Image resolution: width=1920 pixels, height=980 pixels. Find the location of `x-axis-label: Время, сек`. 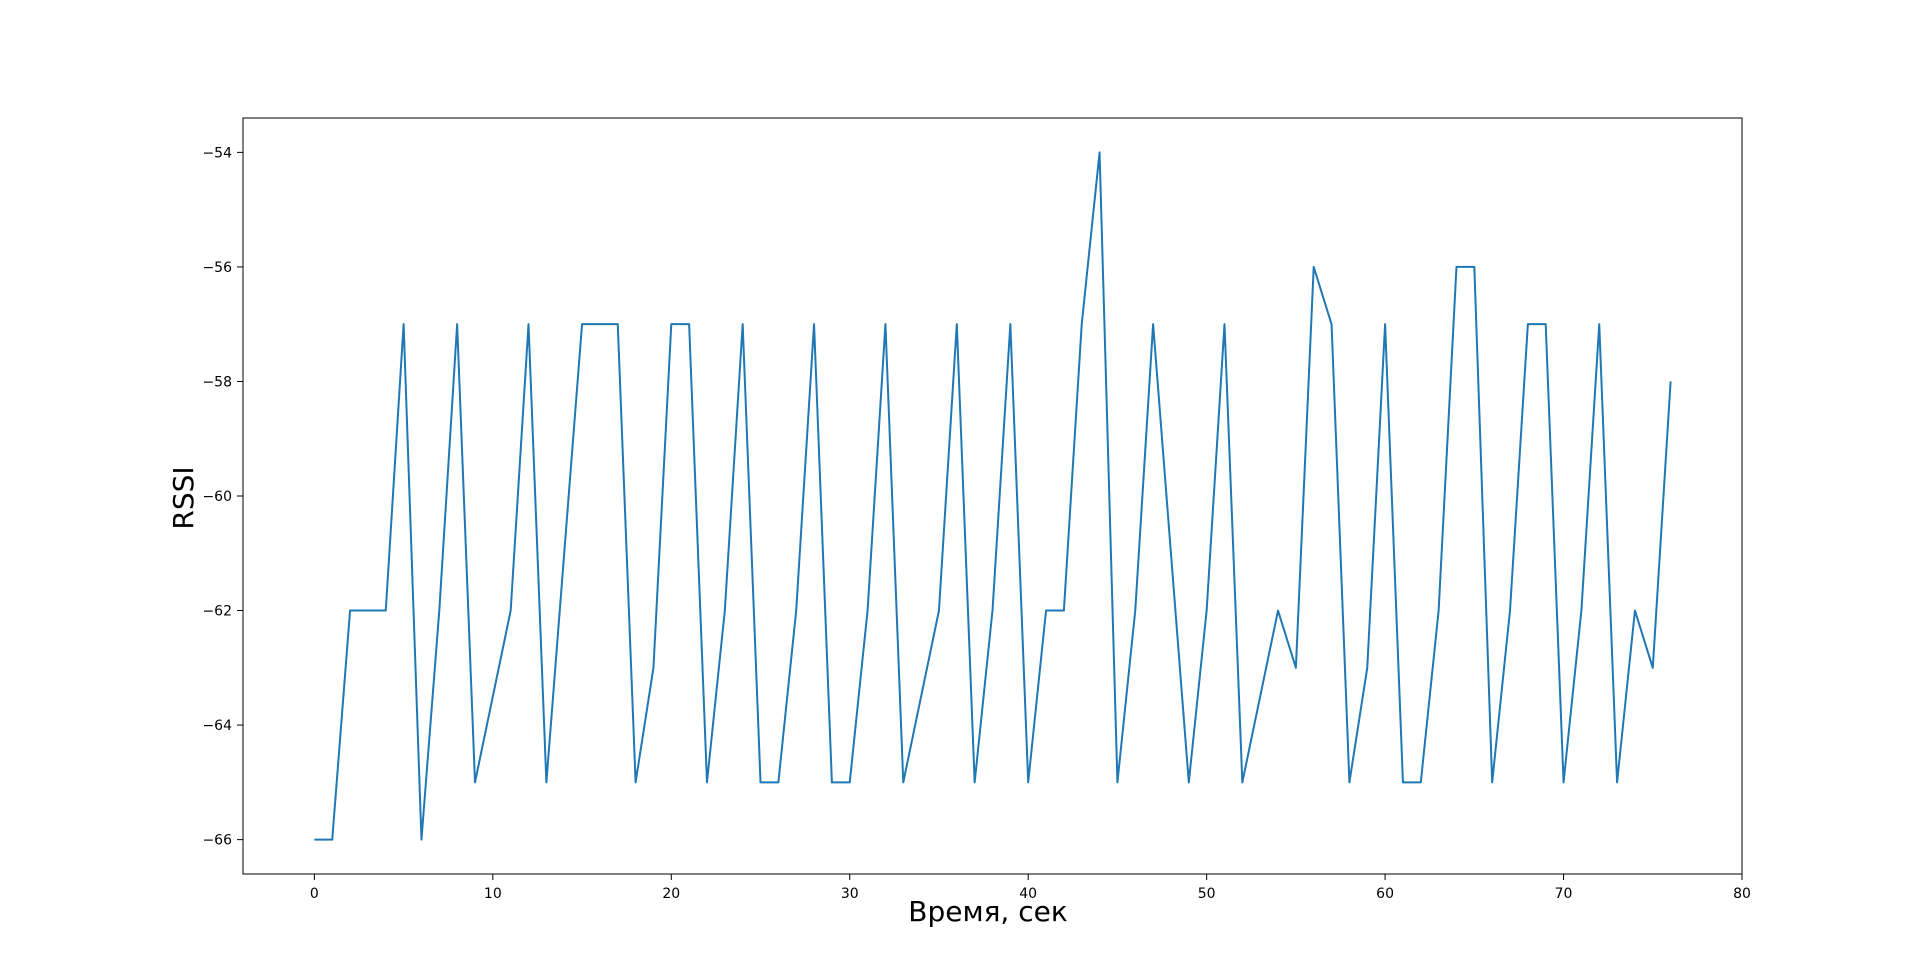

x-axis-label: Время, сек is located at coordinates (988, 911).